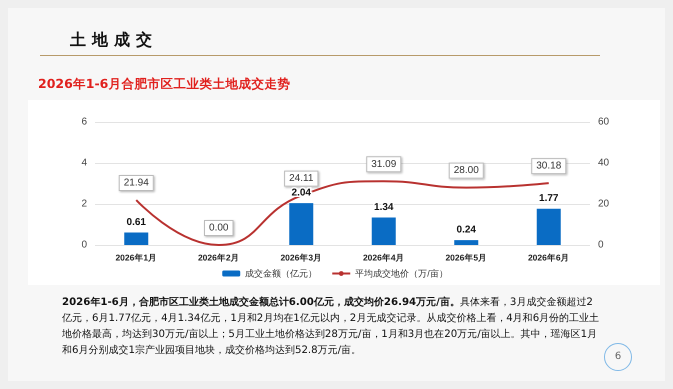 The image size is (673, 389). What do you see at coordinates (301, 257) in the screenshot?
I see `x-tick-label: 2026年3月` at bounding box center [301, 257].